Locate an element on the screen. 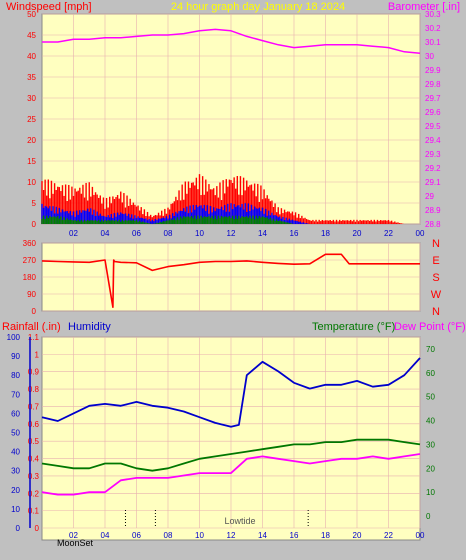 The image size is (466, 560). p2-yleft-tick-1: 90 is located at coordinates (31, 294).